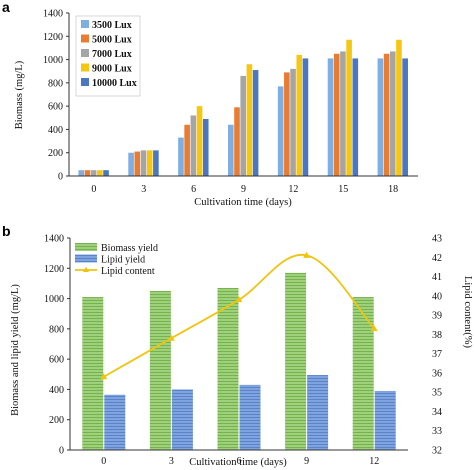 The width and height of the screenshot is (474, 470). I want to click on panel-a-x-tick-label: 0, so click(93, 189).